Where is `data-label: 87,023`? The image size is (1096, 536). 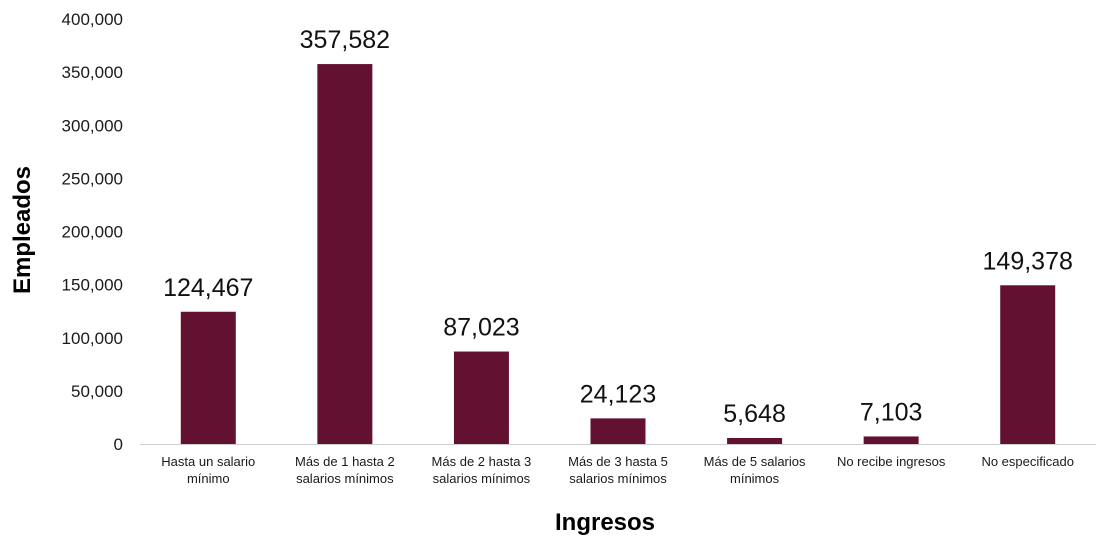 data-label: 87,023 is located at coordinates (481, 328).